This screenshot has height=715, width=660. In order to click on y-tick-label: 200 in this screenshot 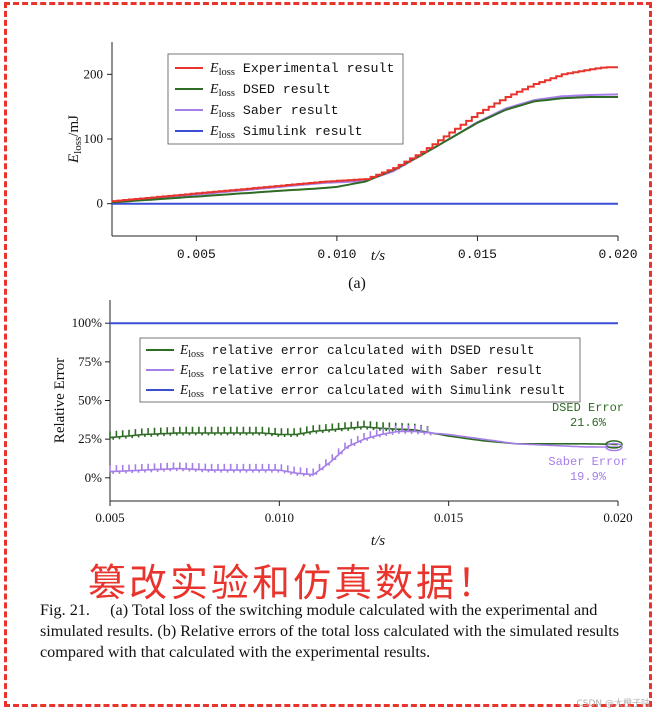, I will do `click(94, 73)`.